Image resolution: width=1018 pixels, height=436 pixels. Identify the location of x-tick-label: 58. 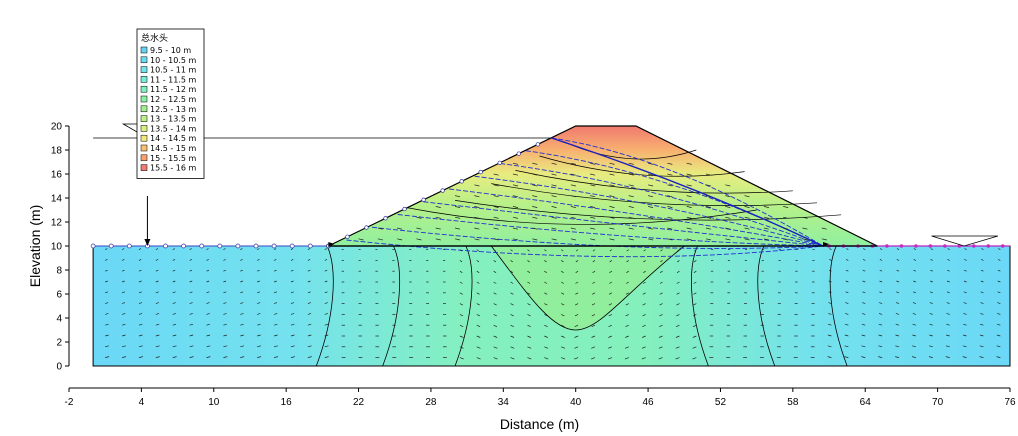
(793, 402).